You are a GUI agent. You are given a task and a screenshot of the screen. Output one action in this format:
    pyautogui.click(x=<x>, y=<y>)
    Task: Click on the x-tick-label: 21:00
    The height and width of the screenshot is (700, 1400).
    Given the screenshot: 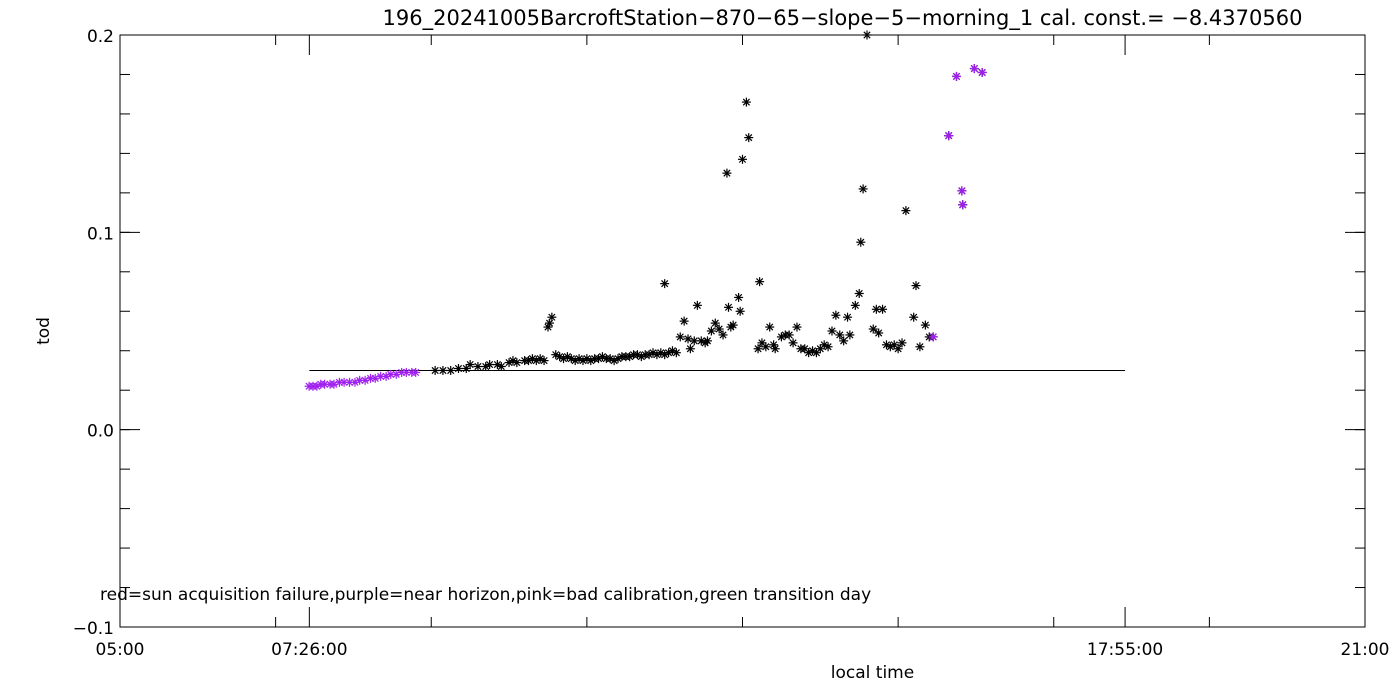 What is the action you would take?
    pyautogui.click(x=1365, y=650)
    